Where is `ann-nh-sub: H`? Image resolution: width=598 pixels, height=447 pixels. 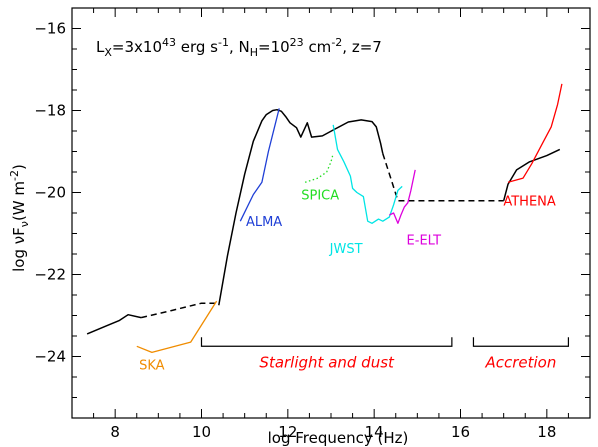 ann-nh-sub: H is located at coordinates (254, 52).